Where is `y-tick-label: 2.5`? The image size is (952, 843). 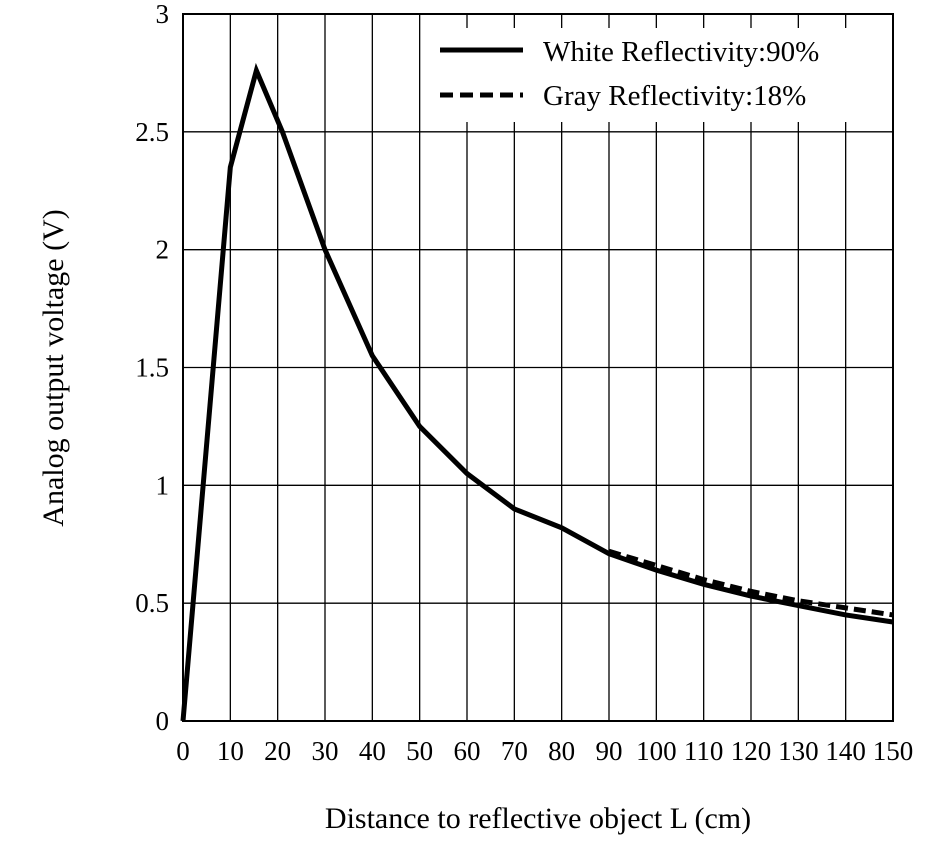
y-tick-label: 2.5 is located at coordinates (152, 132).